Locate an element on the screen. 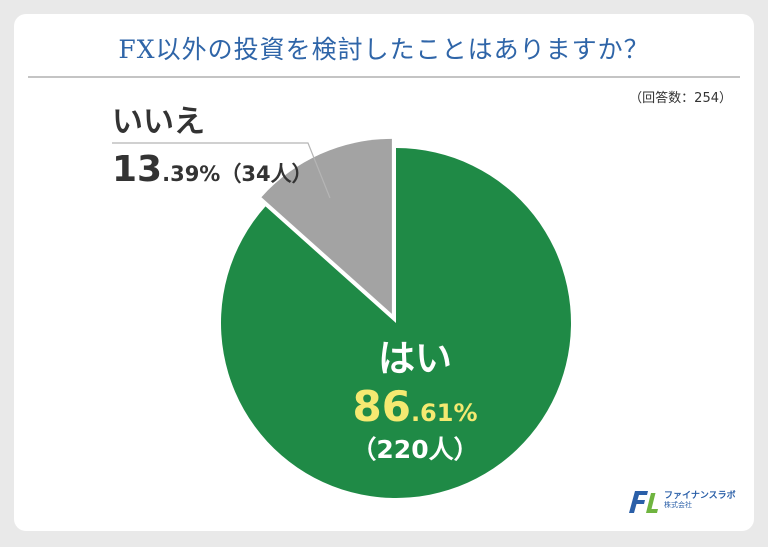 This screenshot has height=547, width=768. label-yes-count: （220人） is located at coordinates (414, 449).